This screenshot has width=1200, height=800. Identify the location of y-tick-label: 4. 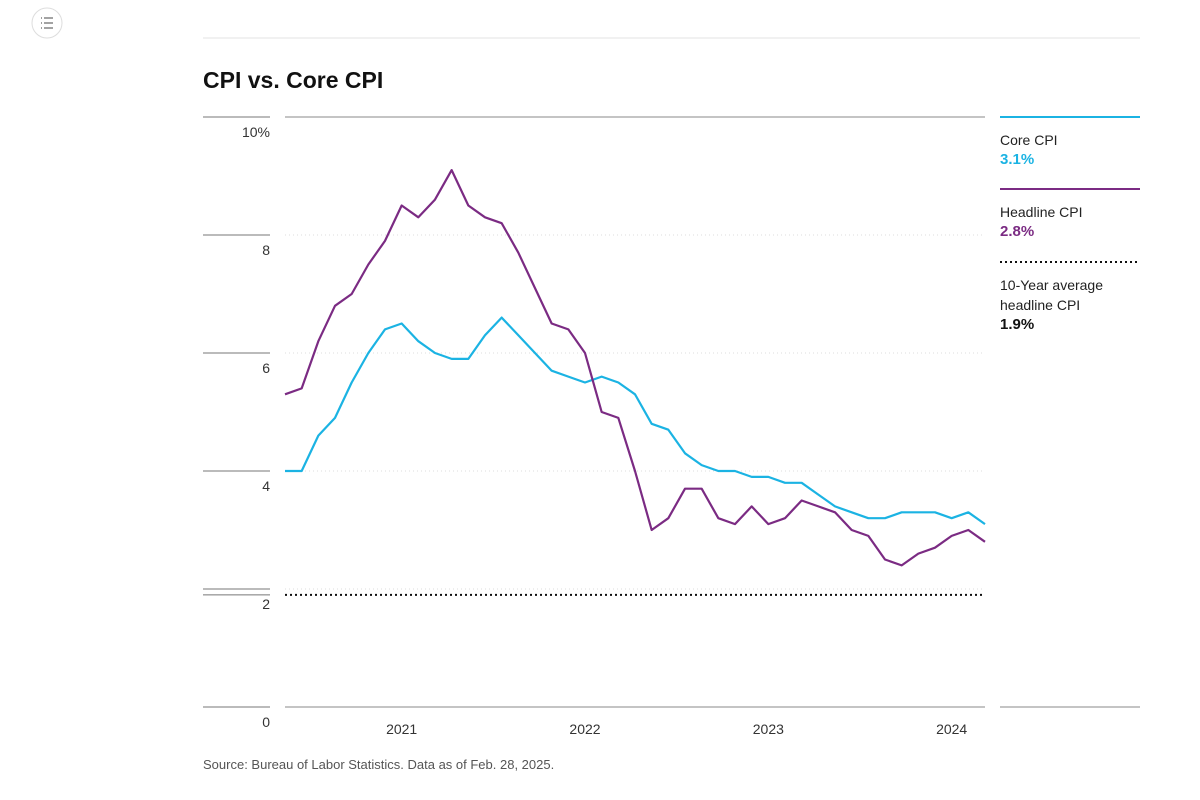
(266, 486).